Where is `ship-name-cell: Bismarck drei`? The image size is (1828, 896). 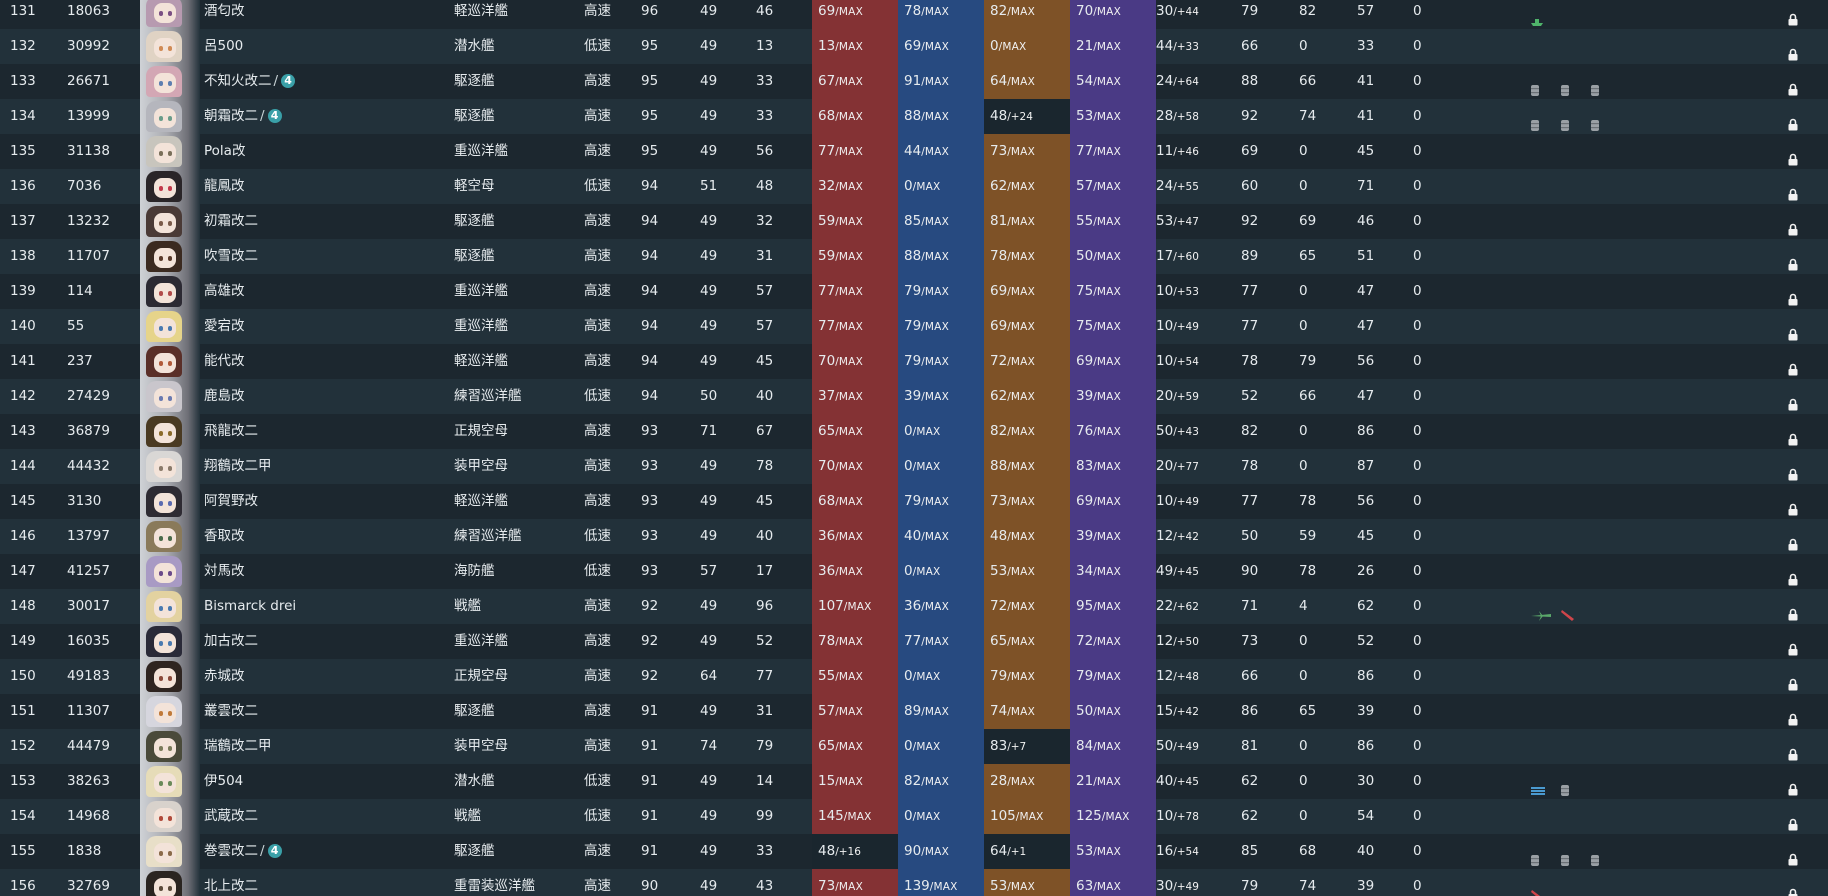 ship-name-cell: Bismarck drei is located at coordinates (324, 606).